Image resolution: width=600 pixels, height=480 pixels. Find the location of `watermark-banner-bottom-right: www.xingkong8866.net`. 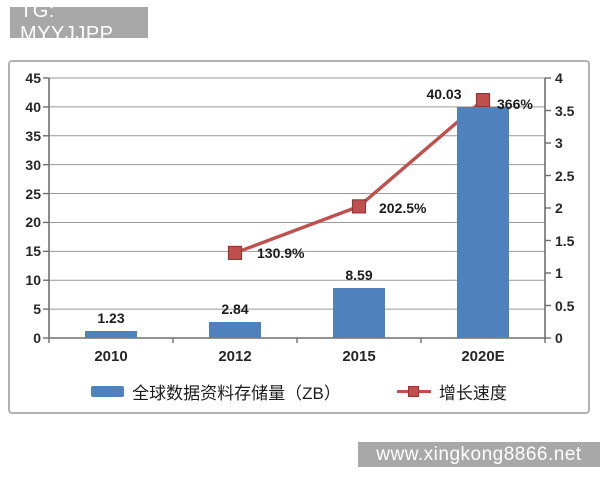

watermark-banner-bottom-right: www.xingkong8866.net is located at coordinates (479, 454).